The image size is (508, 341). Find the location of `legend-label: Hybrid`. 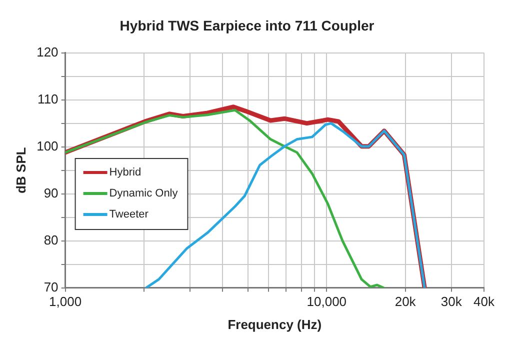

legend-label: Hybrid is located at coordinates (125, 172).